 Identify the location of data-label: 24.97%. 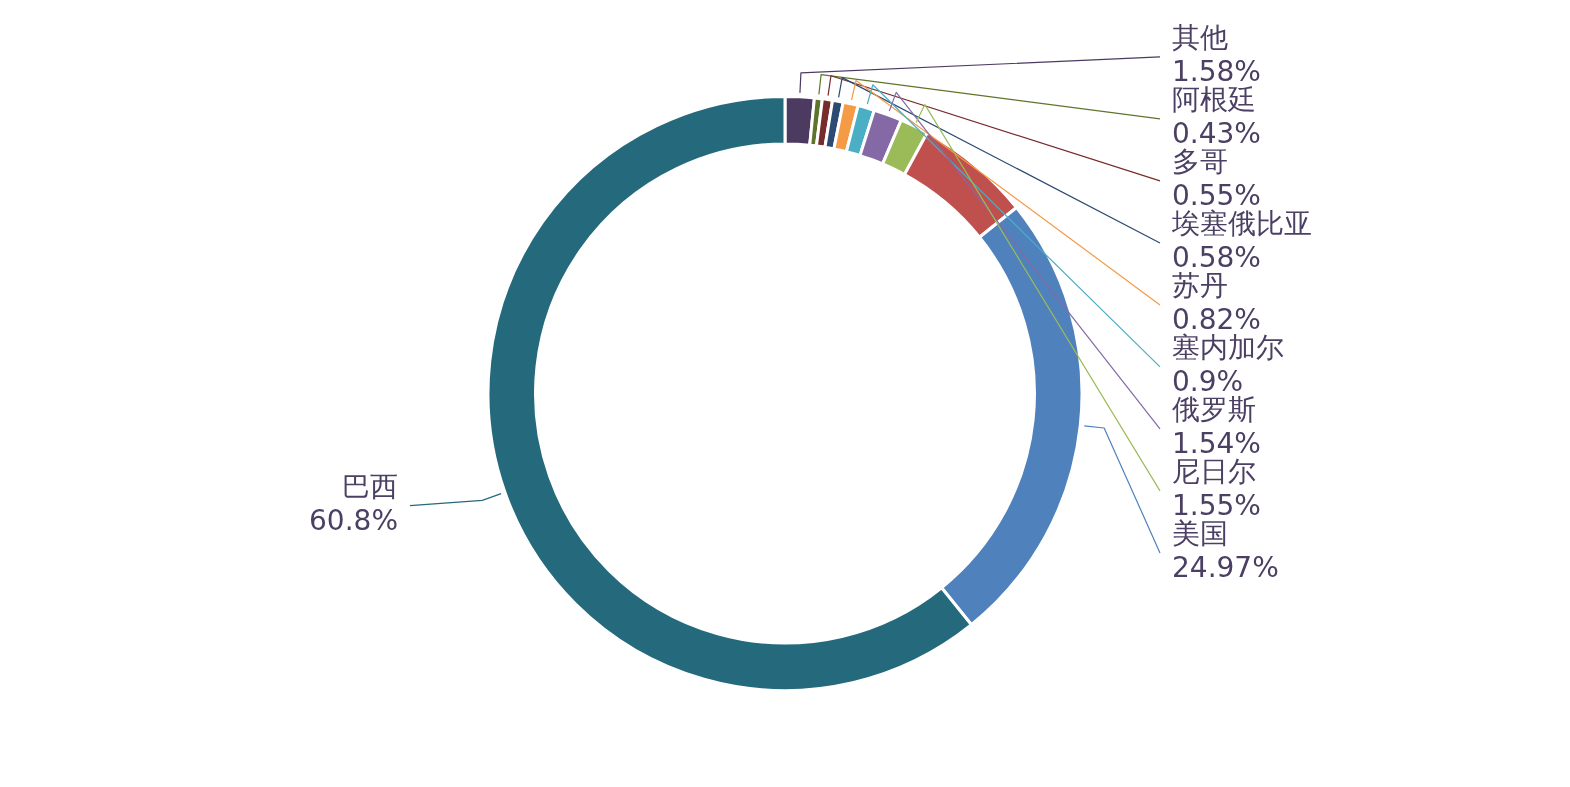
(1225, 568).